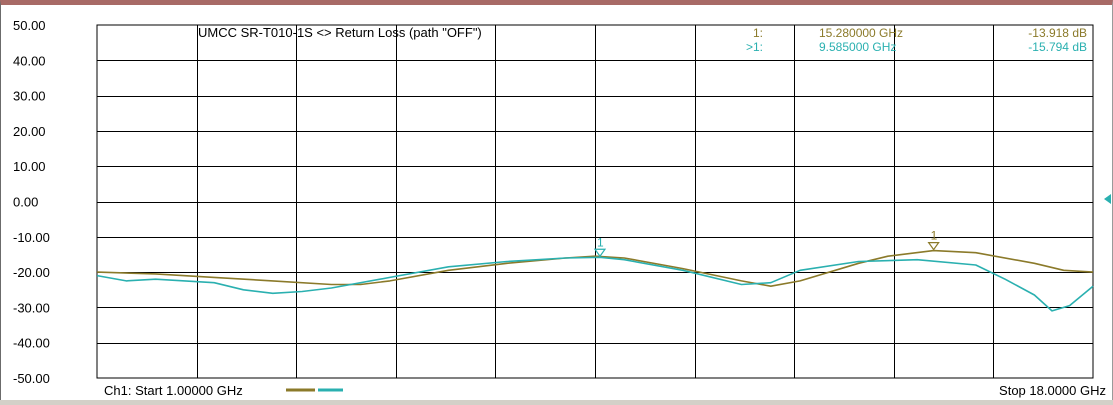 The width and height of the screenshot is (1113, 405). What do you see at coordinates (29, 166) in the screenshot?
I see `y-tick-label: 10.00` at bounding box center [29, 166].